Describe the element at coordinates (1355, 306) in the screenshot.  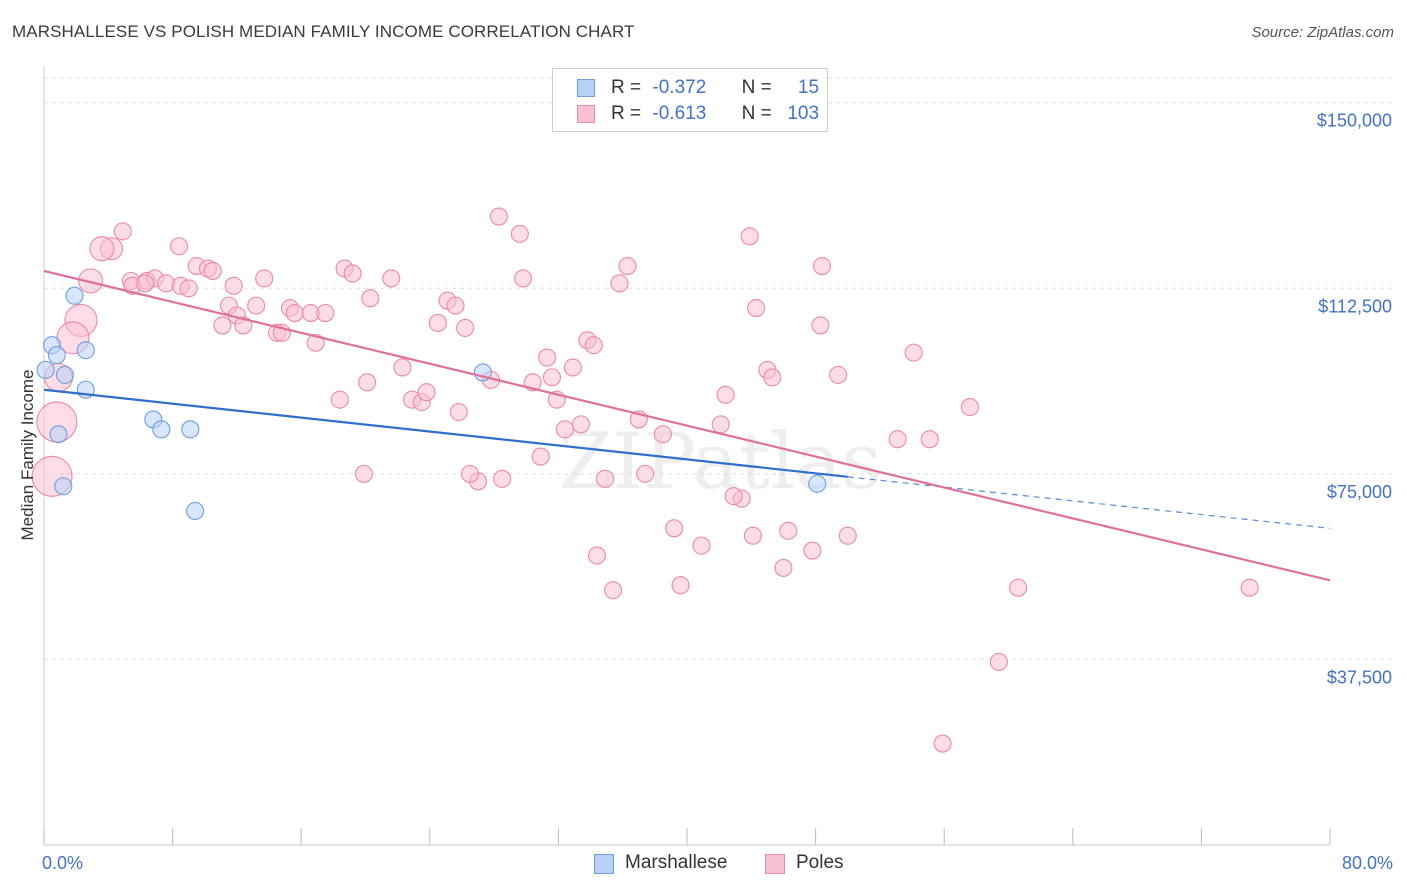
I see `y-tick-label: $112,500` at that location.